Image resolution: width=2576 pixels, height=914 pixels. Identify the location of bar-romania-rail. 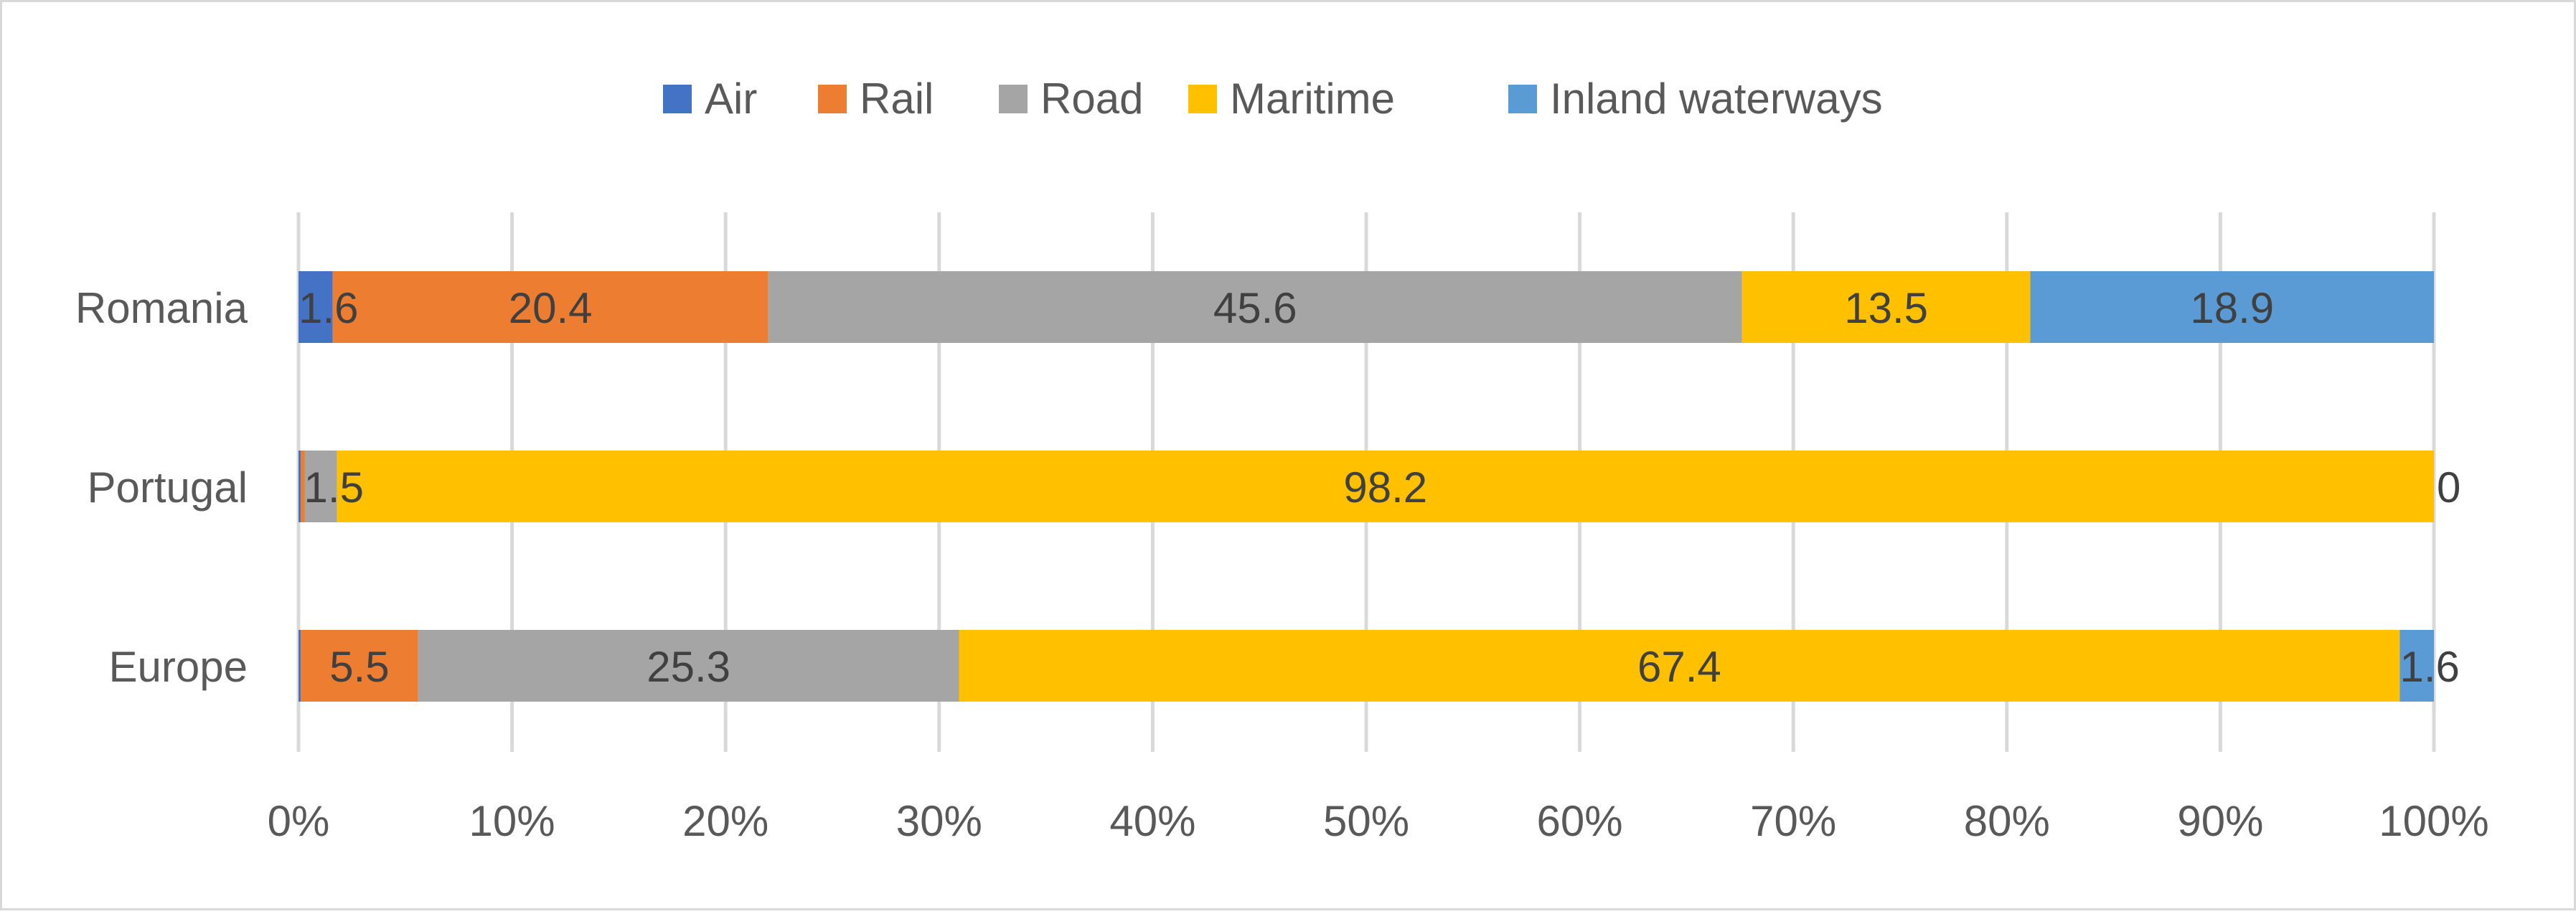
(550, 307).